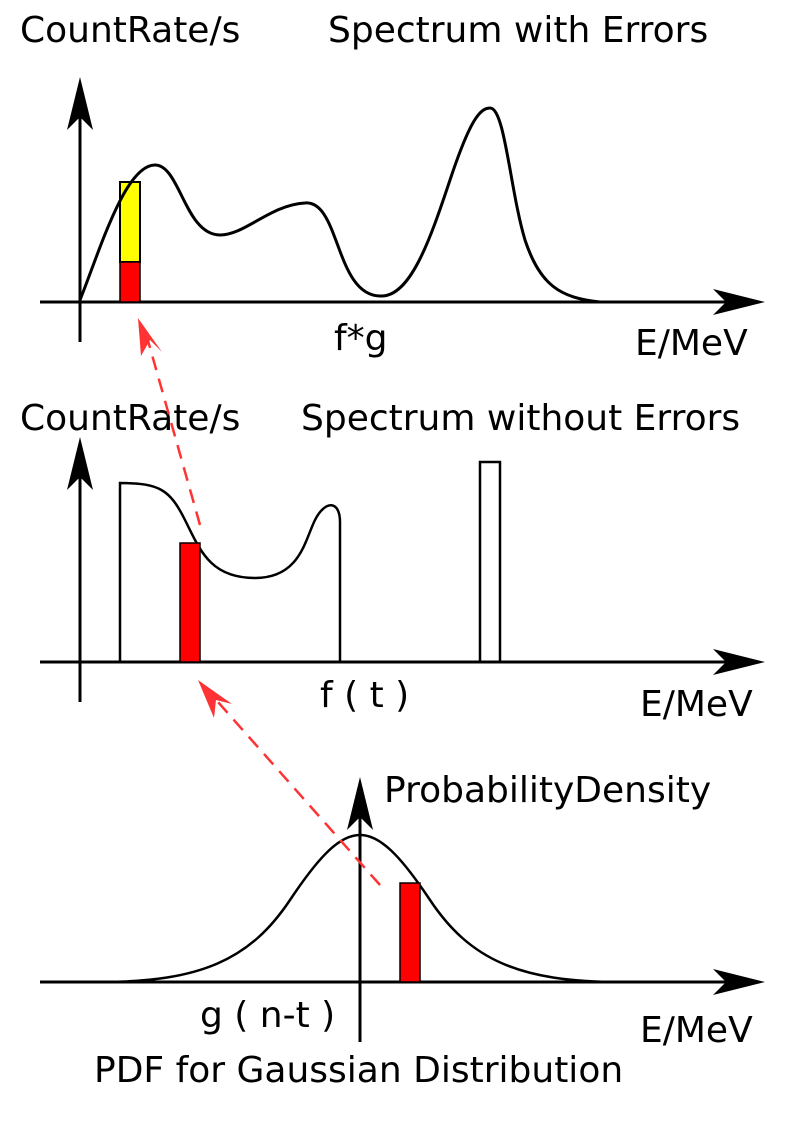 The image size is (794, 1123). Describe the element at coordinates (230, 571) in the screenshot. I see `middle-continuum-curve` at that location.